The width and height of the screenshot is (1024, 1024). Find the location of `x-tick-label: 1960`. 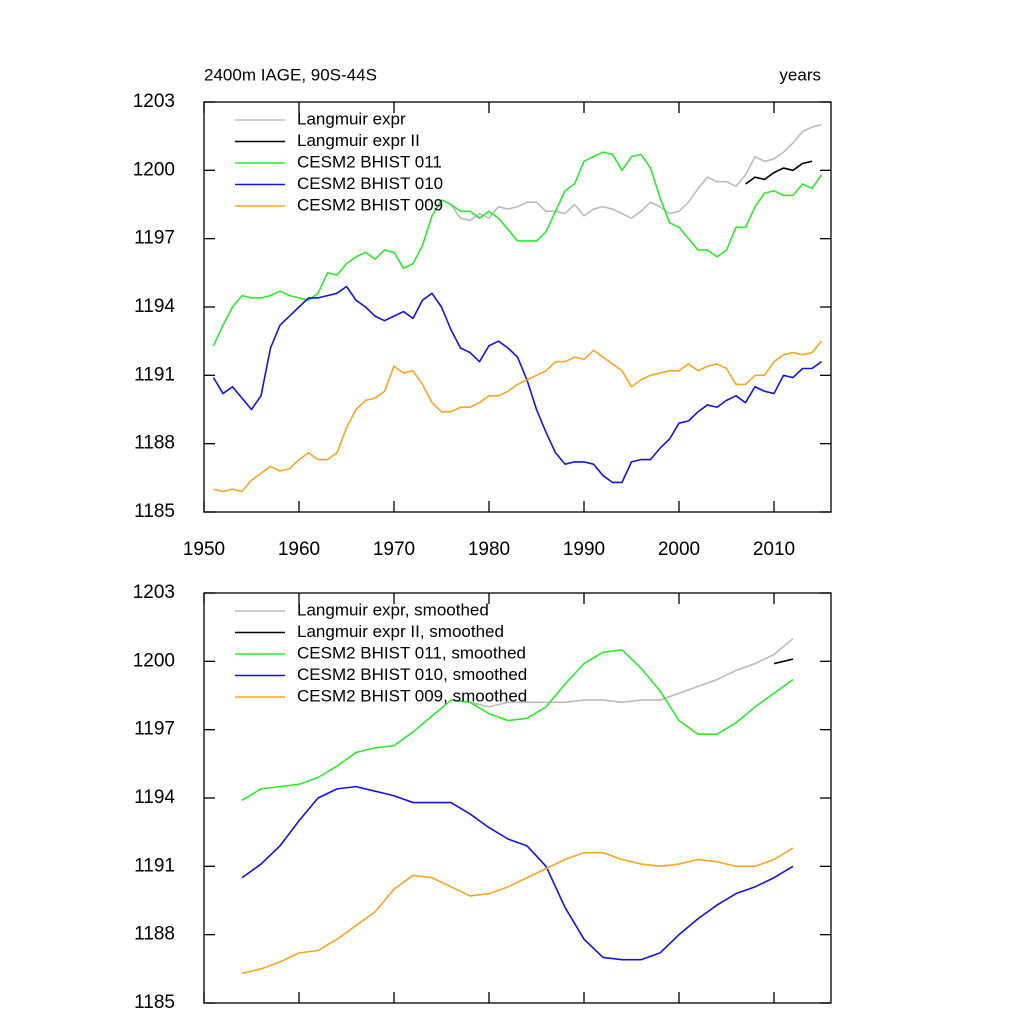

x-tick-label: 1960 is located at coordinates (299, 549).